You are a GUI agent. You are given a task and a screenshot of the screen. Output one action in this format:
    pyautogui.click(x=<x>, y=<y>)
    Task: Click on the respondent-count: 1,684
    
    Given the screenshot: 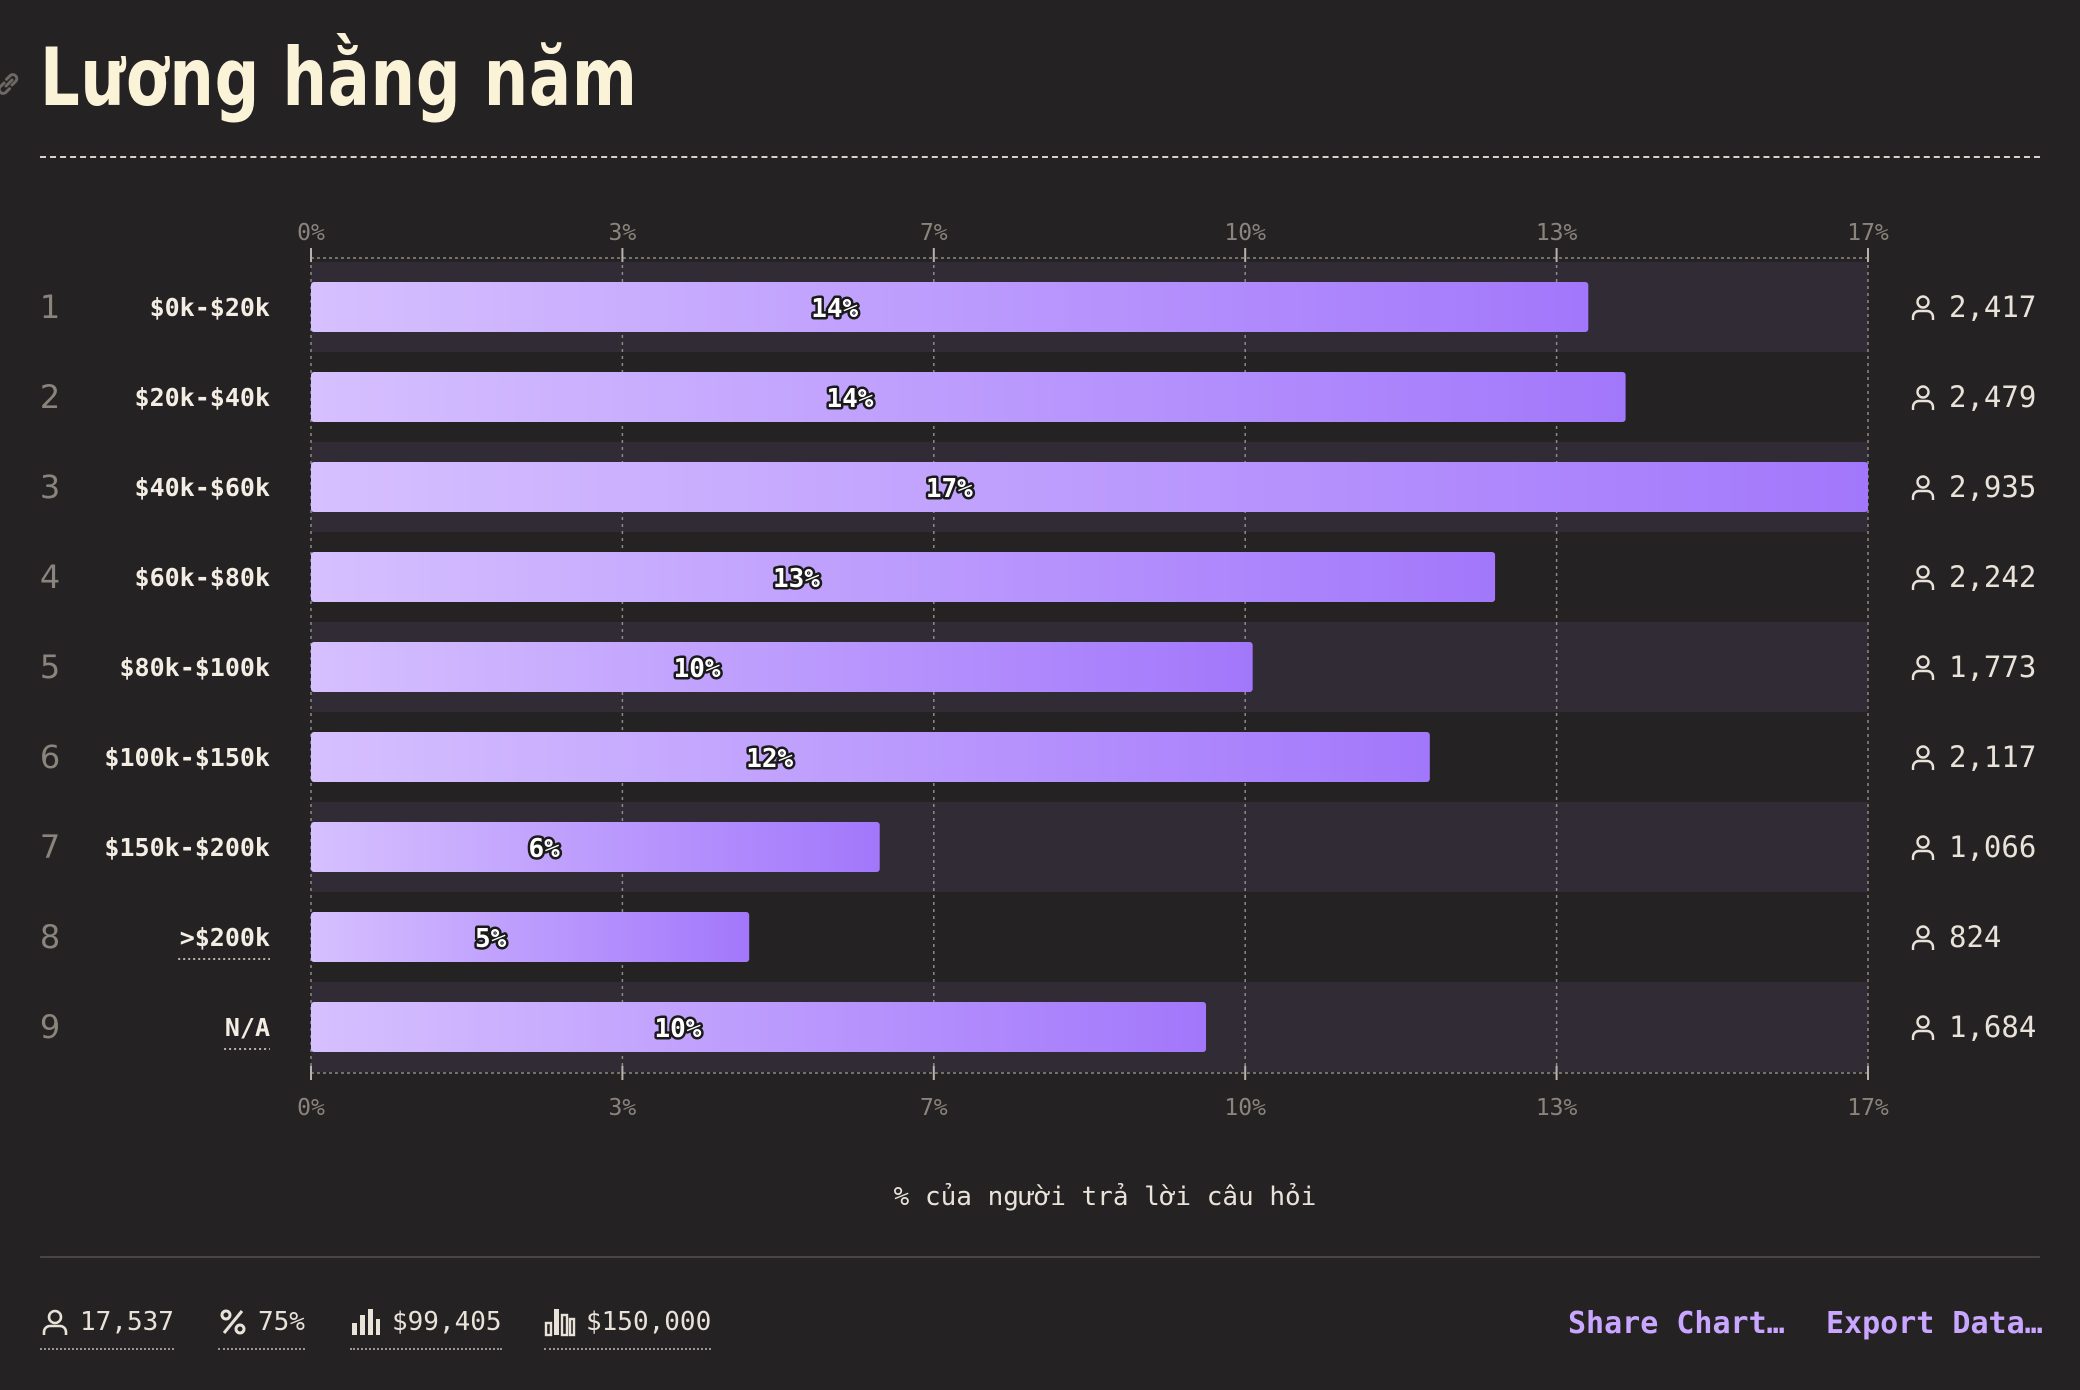 What is the action you would take?
    pyautogui.click(x=1992, y=1027)
    